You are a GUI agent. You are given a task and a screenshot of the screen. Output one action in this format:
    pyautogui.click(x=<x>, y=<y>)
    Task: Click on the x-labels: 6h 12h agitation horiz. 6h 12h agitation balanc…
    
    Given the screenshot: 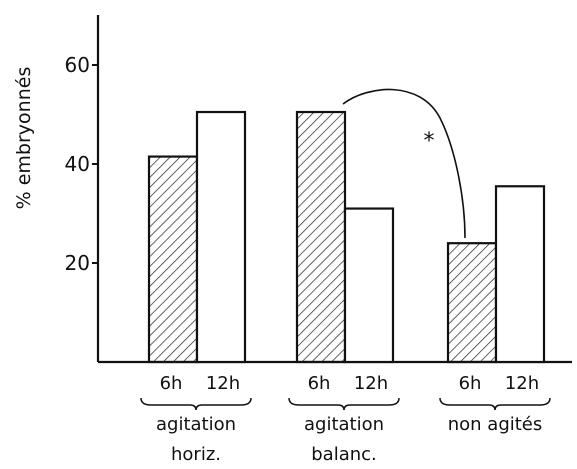 What is the action you would take?
    pyautogui.click(x=345, y=419)
    